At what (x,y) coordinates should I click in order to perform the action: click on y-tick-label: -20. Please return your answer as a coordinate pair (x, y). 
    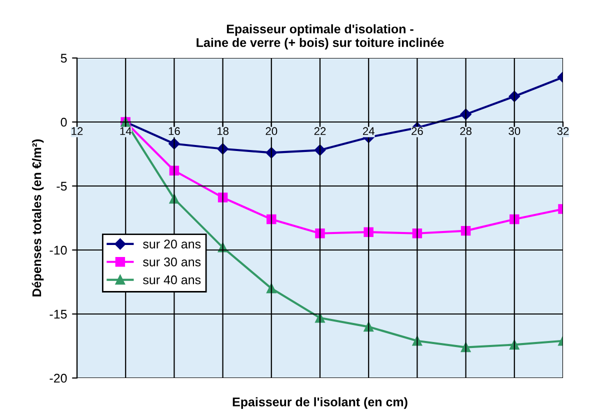
    Looking at the image, I should click on (58, 378).